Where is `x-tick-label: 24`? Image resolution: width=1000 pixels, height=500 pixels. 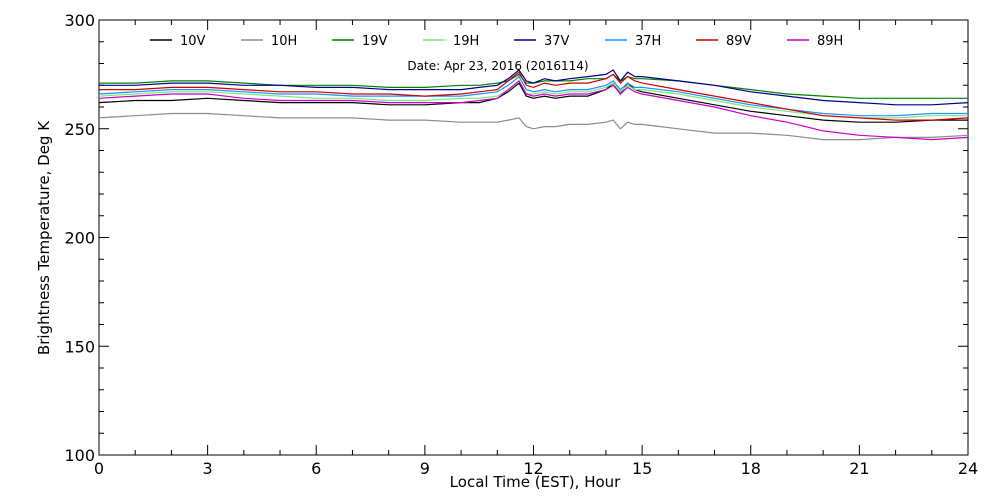
x-tick-label: 24 is located at coordinates (968, 468).